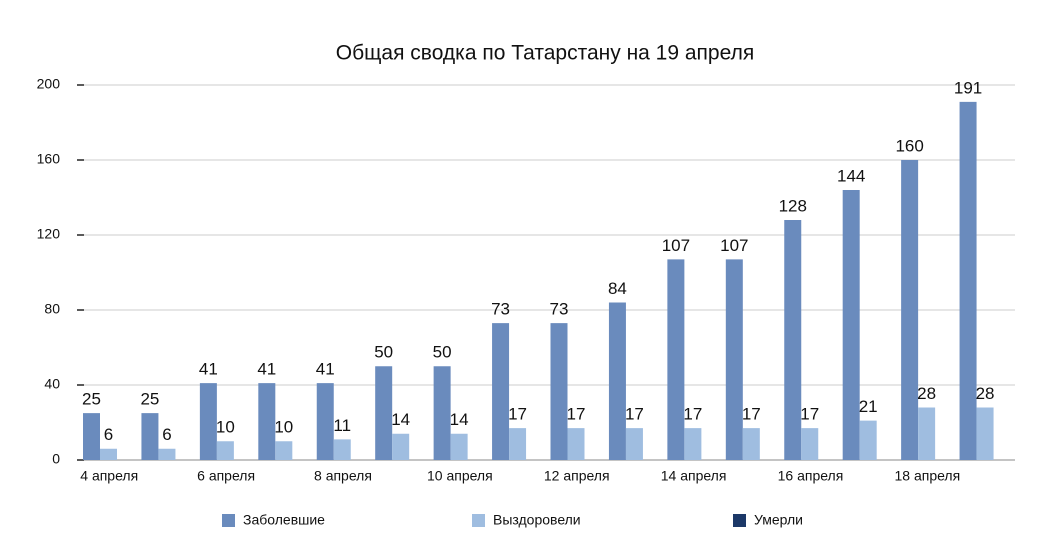 Image resolution: width=1060 pixels, height=560 pixels. What do you see at coordinates (49, 84) in the screenshot?
I see `y-tick-label: 200` at bounding box center [49, 84].